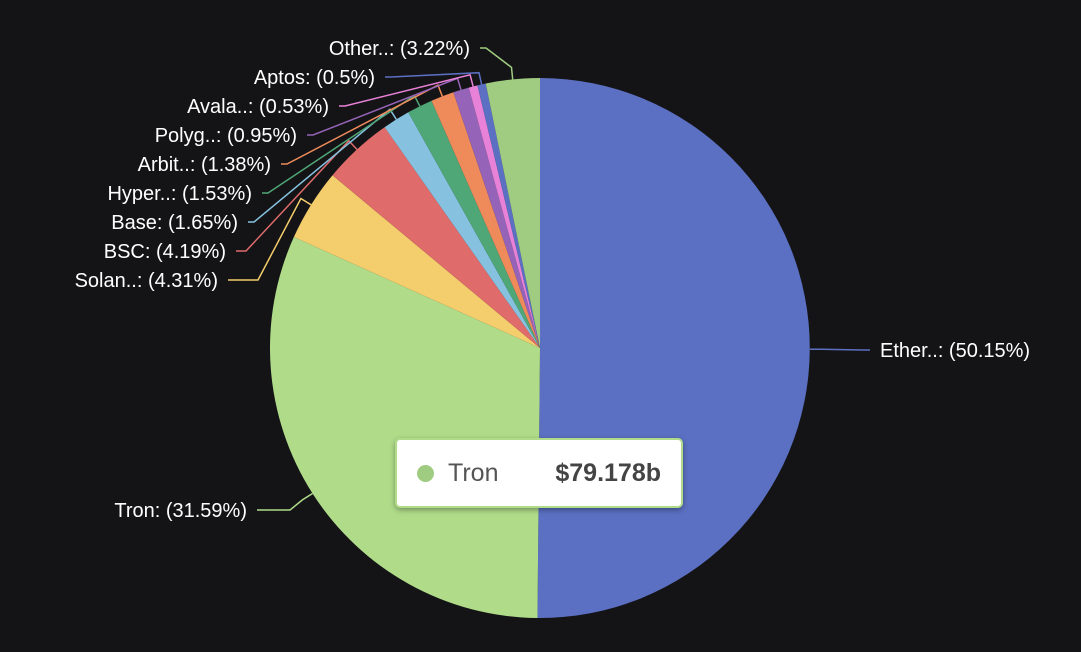 Image resolution: width=1081 pixels, height=652 pixels. I want to click on pie-slice-avala, so click(504, 216).